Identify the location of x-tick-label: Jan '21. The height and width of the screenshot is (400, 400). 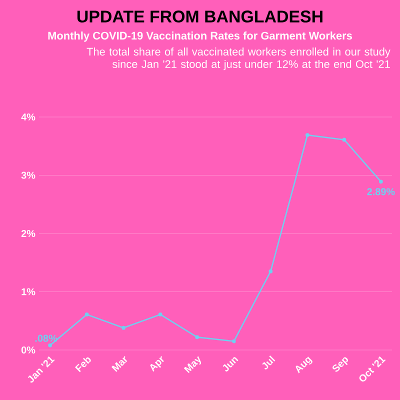
(41, 369).